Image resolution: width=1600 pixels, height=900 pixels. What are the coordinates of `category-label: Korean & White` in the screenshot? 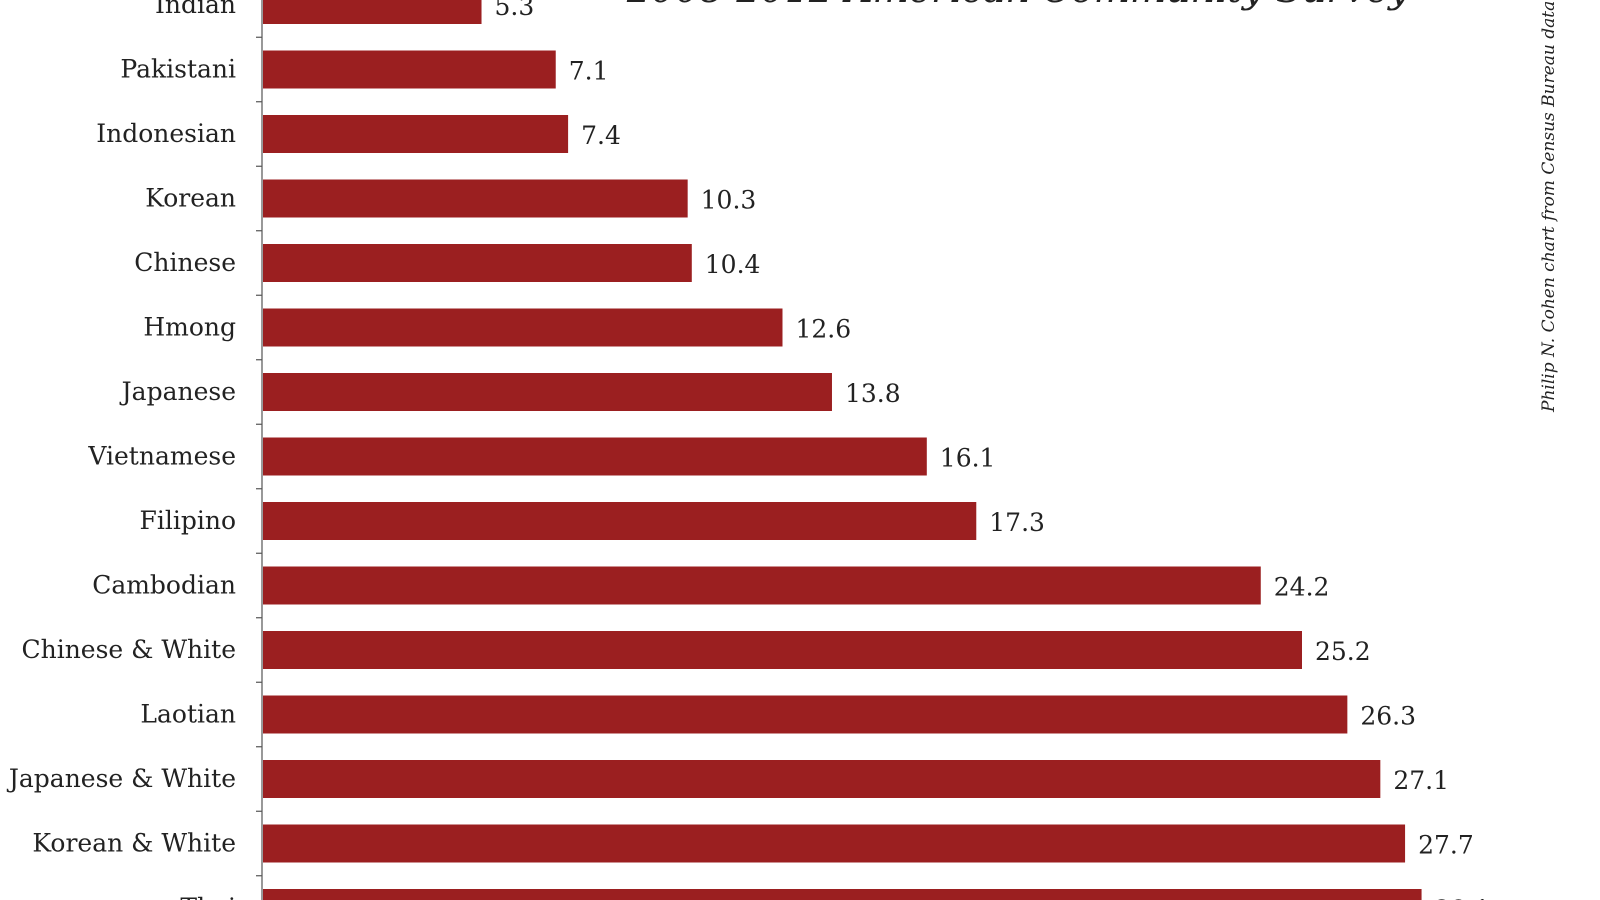 It's located at (134, 843).